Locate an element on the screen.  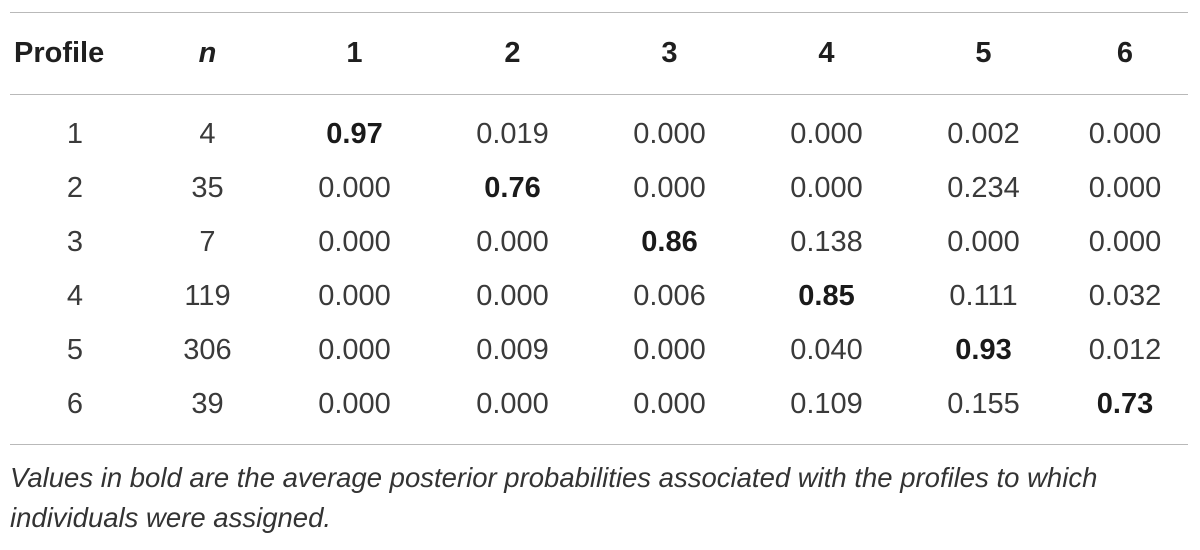
top-rule is located at coordinates (599, 12).